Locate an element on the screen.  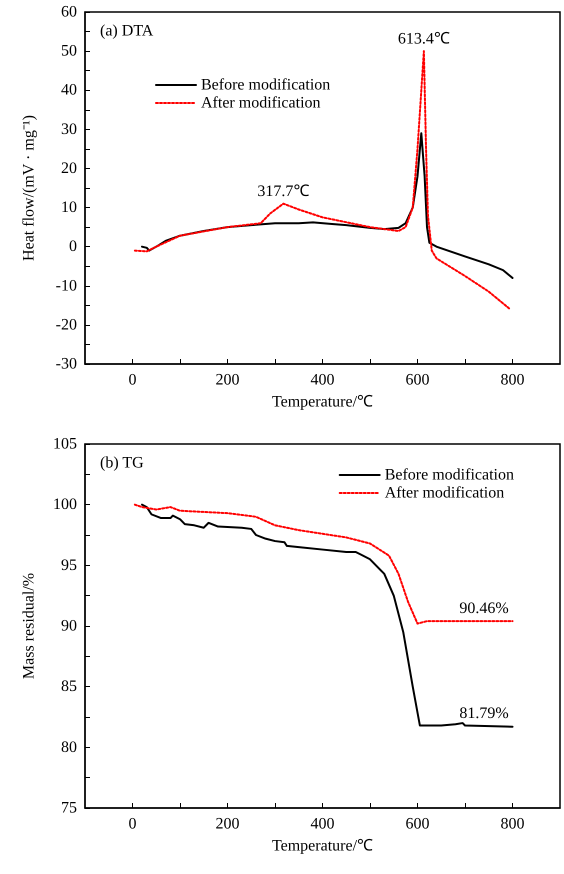
y-tick-label: 60 is located at coordinates (69, 12).